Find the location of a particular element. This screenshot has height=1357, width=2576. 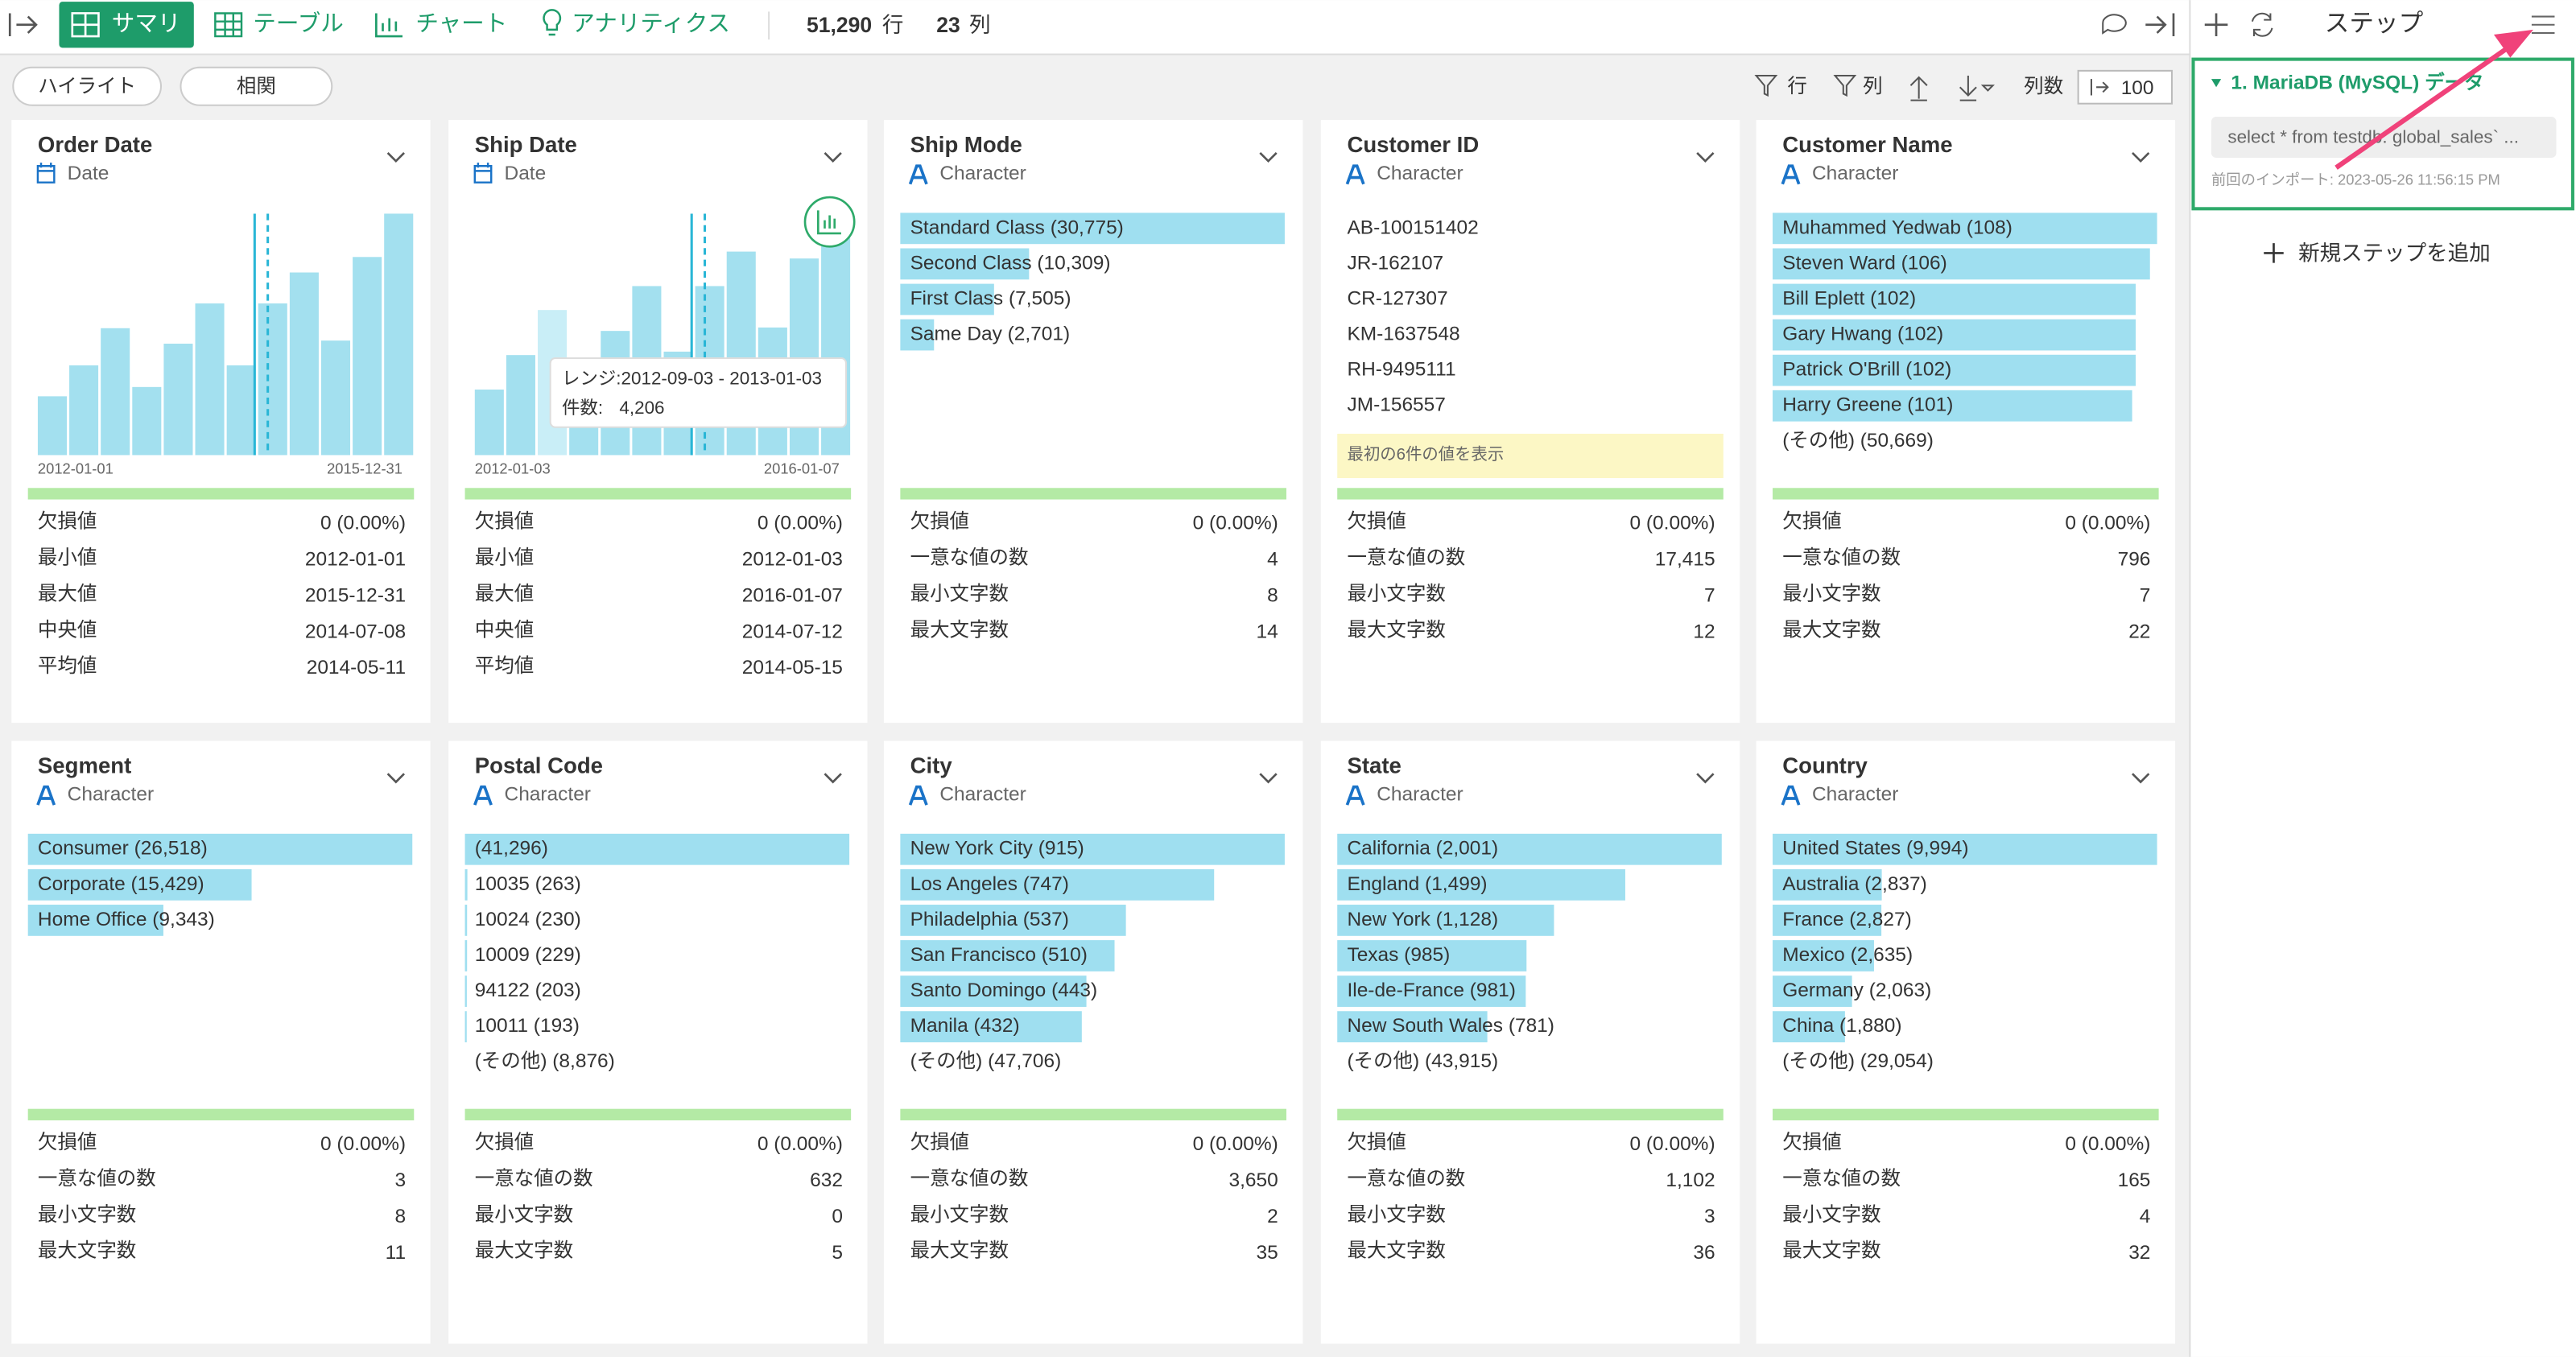

download-icon is located at coordinates (1977, 88).